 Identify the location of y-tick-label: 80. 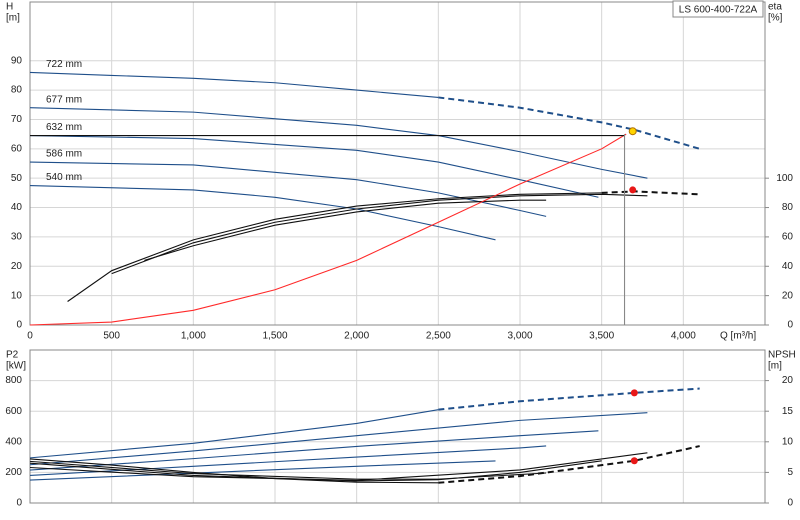
(17, 90).